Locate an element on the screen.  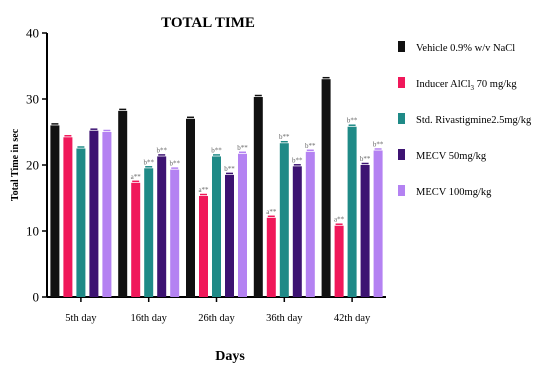
x-tick-label: 5th day is located at coordinates (81, 318).